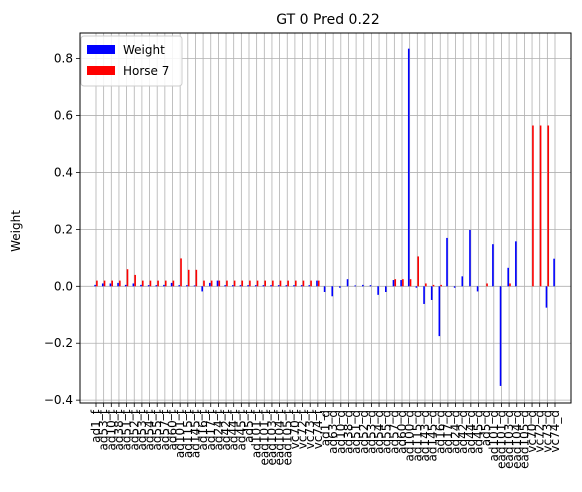  What do you see at coordinates (364, 432) in the screenshot?
I see `x-tick-label: ad52_d` at bounding box center [364, 432].